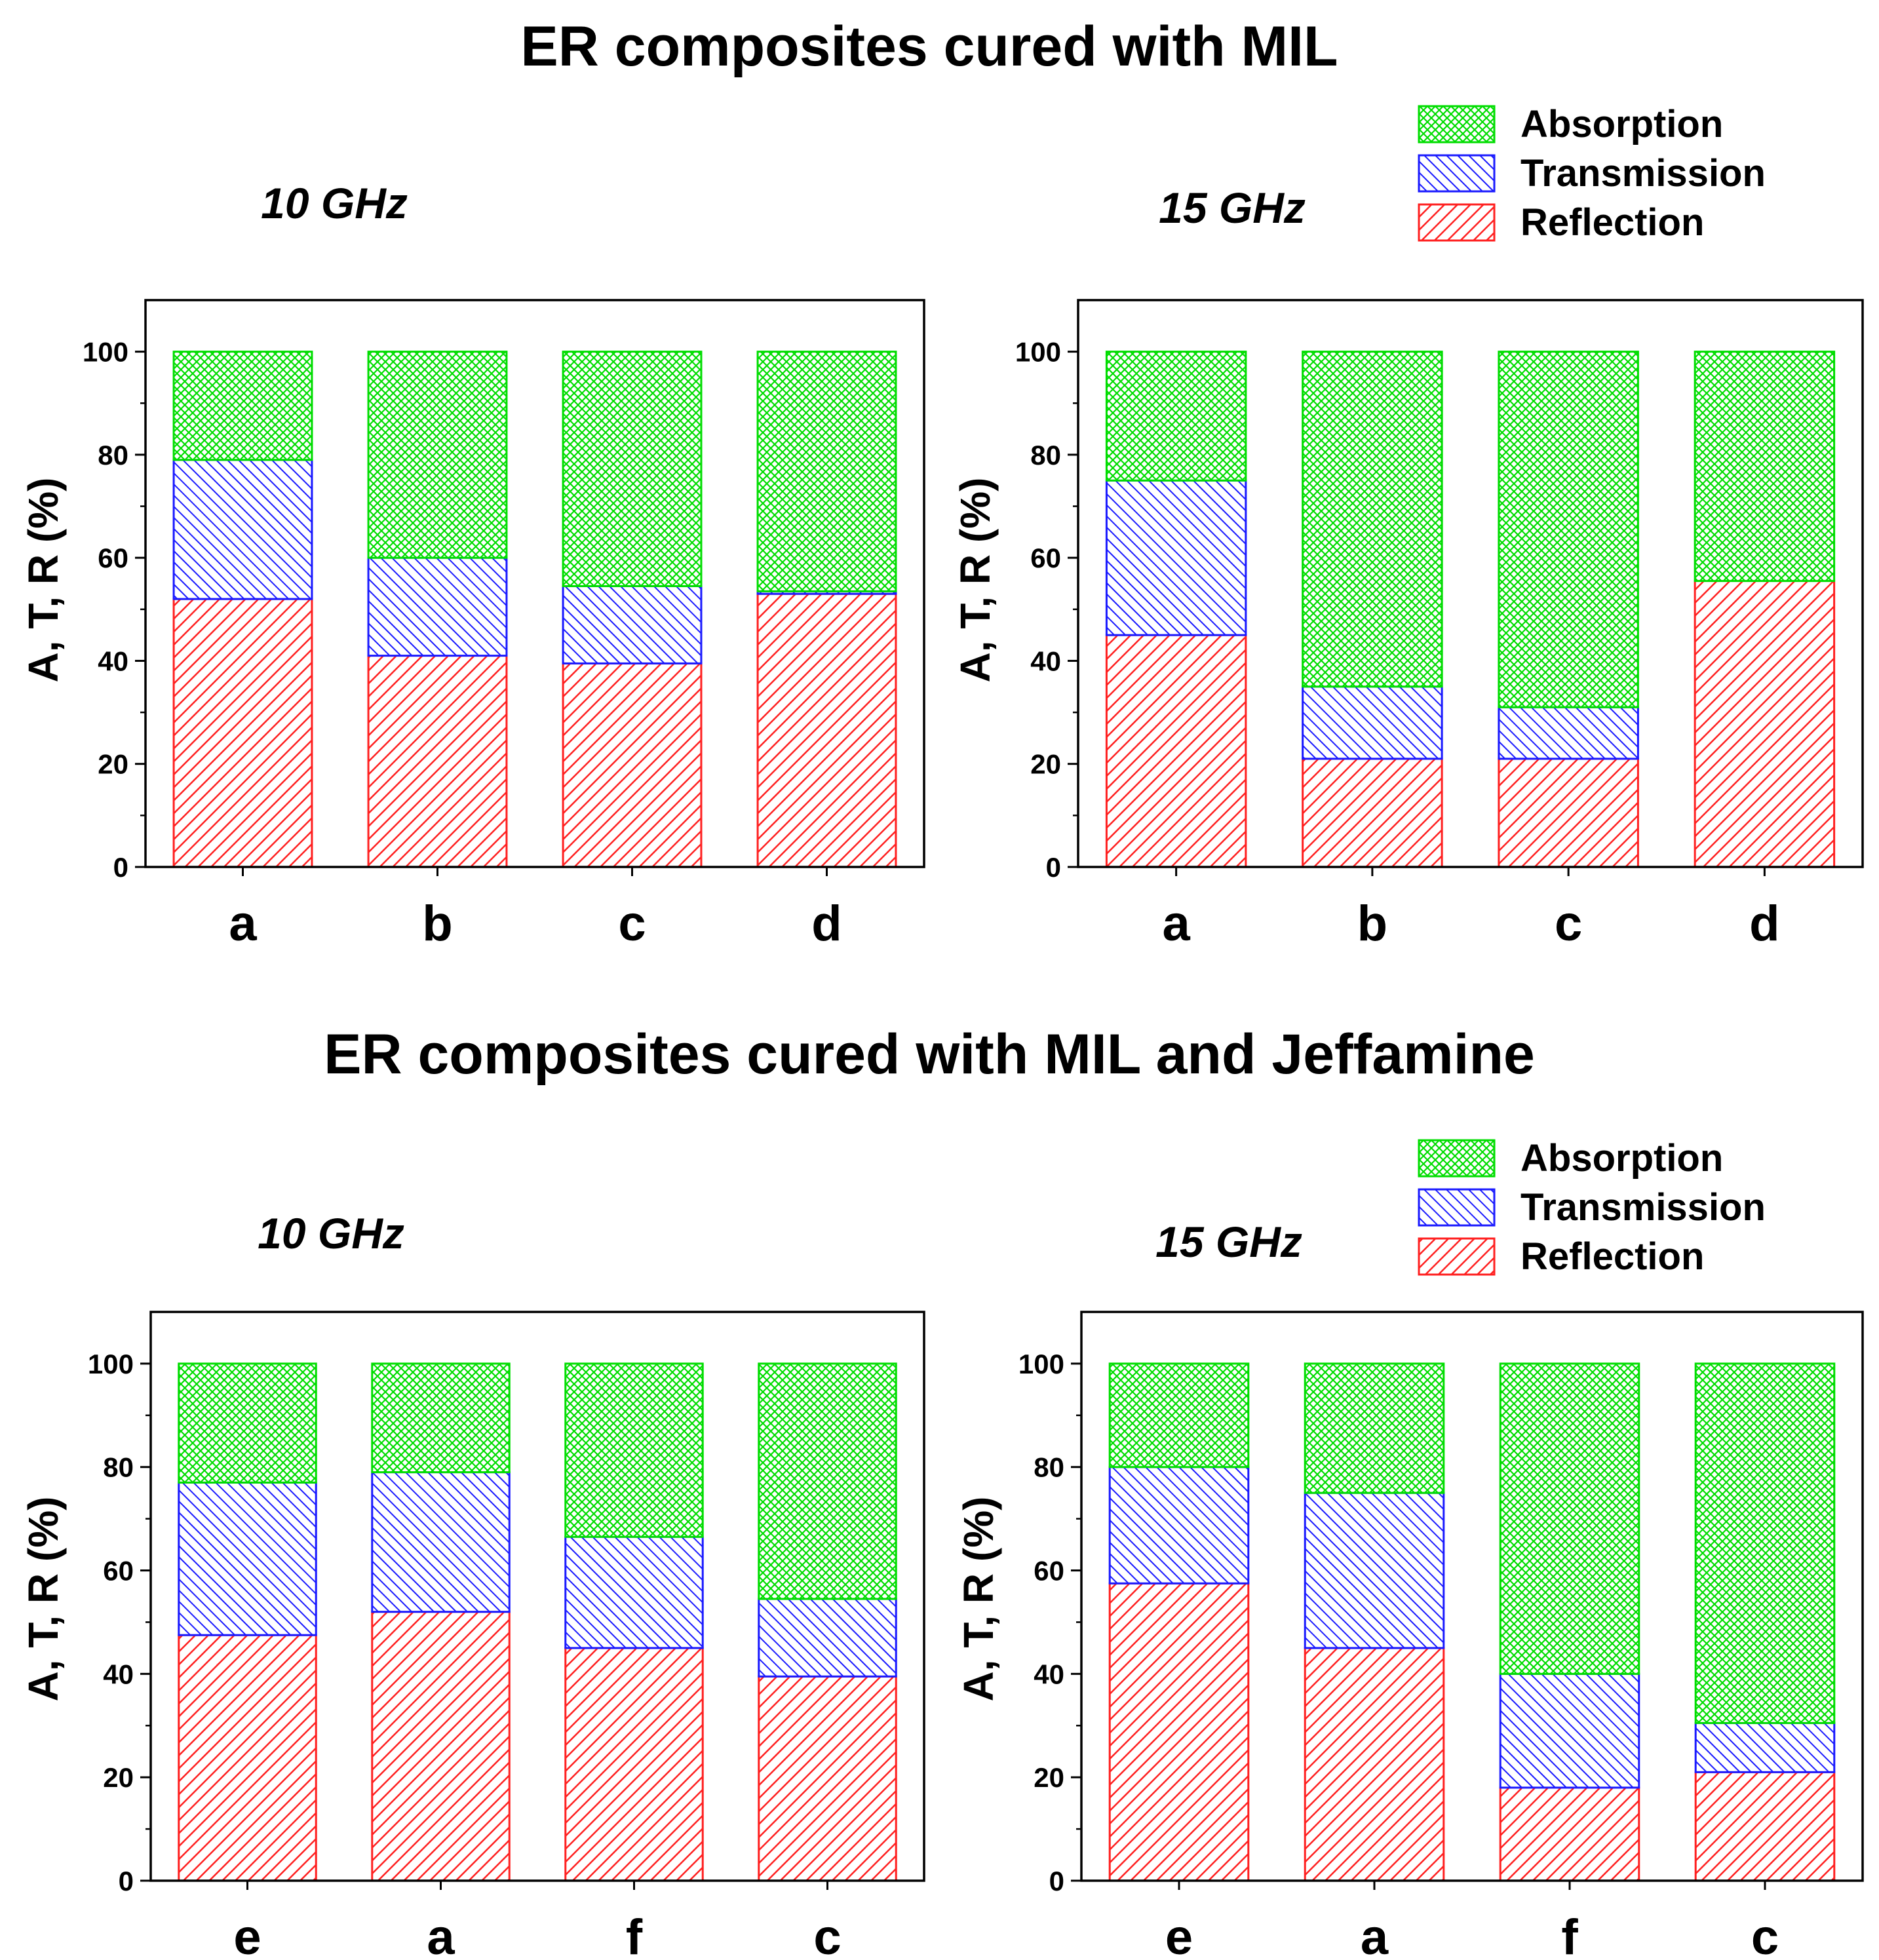 The image size is (1879, 1960). I want to click on category-label-d: d, so click(1764, 923).